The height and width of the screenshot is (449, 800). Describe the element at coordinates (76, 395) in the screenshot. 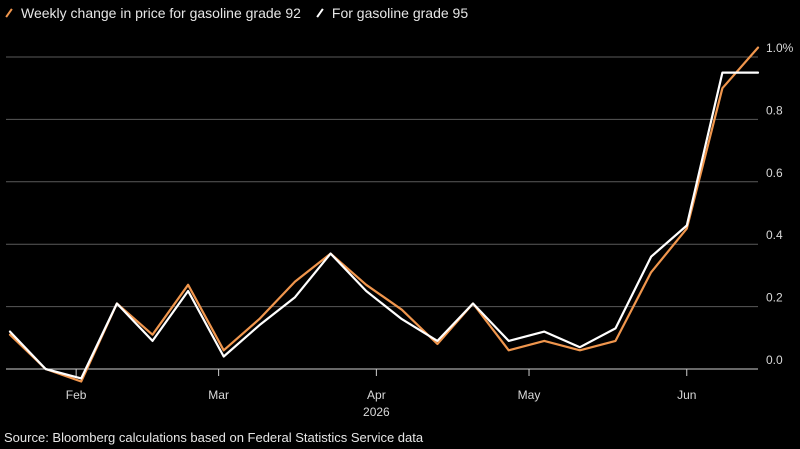

I see `x-tick-label-0: Feb` at that location.